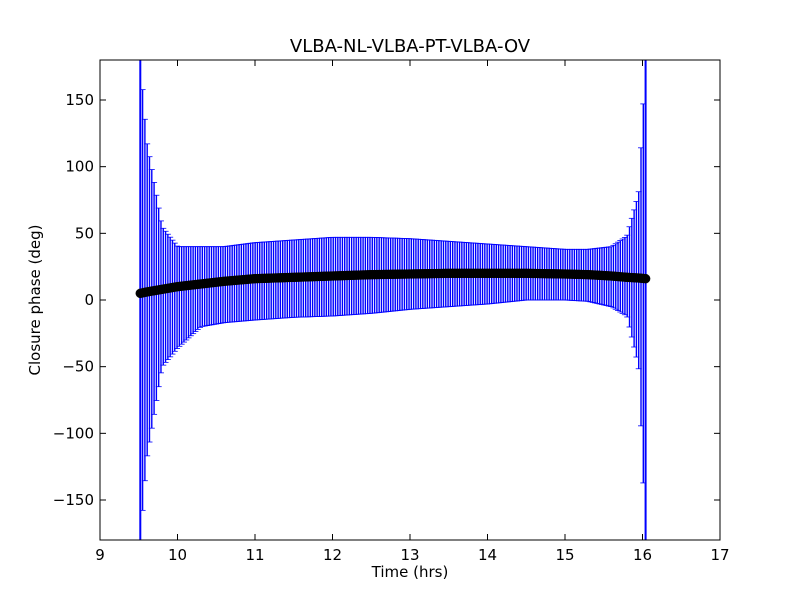  Describe the element at coordinates (177, 555) in the screenshot. I see `x-tick-label: 10` at that location.